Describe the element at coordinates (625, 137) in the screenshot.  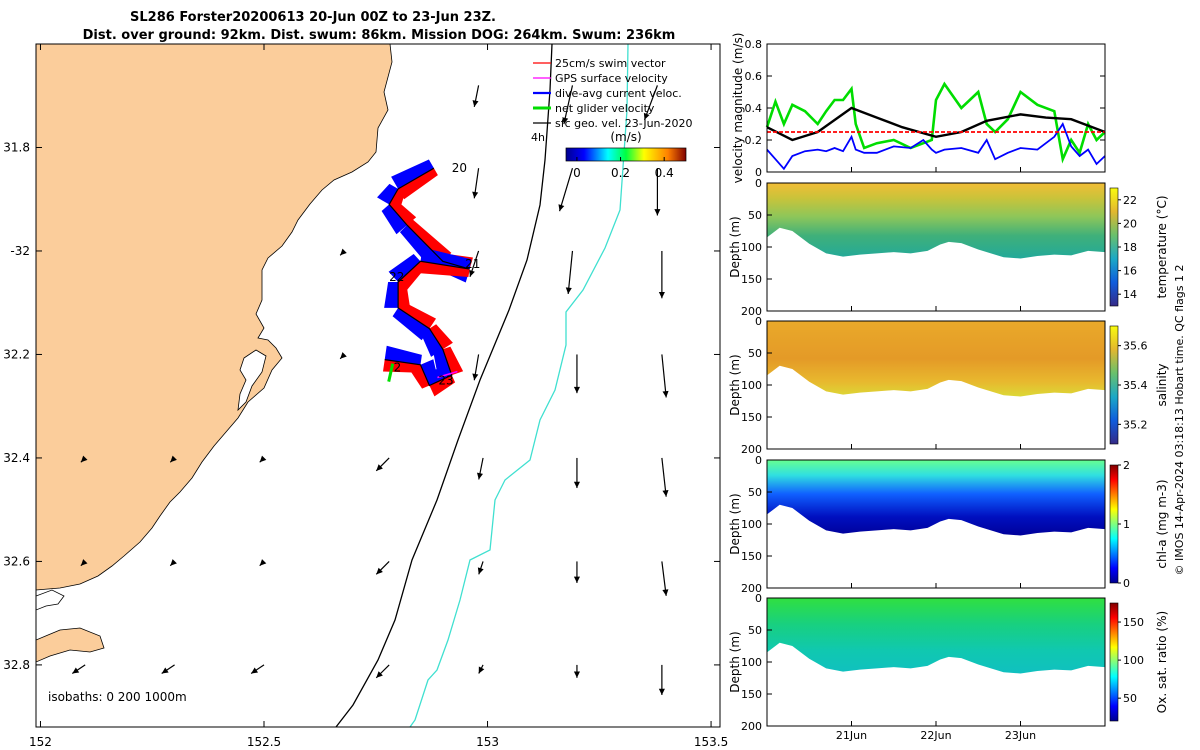
I see `map-colorbar-label: (m/s)` at that location.